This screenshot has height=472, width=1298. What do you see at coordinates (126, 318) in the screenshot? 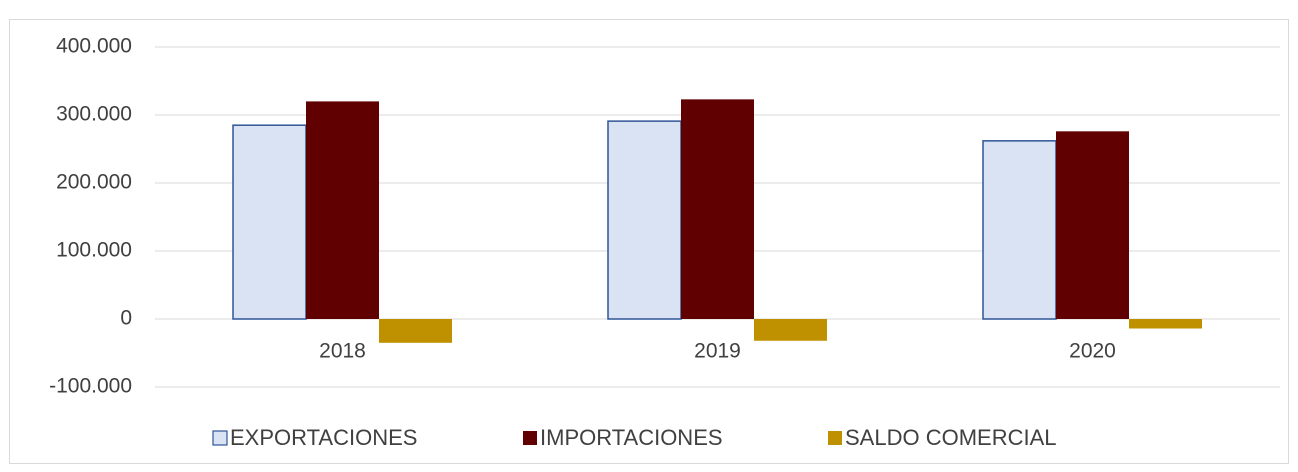
I see `y-tick-label: 0` at bounding box center [126, 318].